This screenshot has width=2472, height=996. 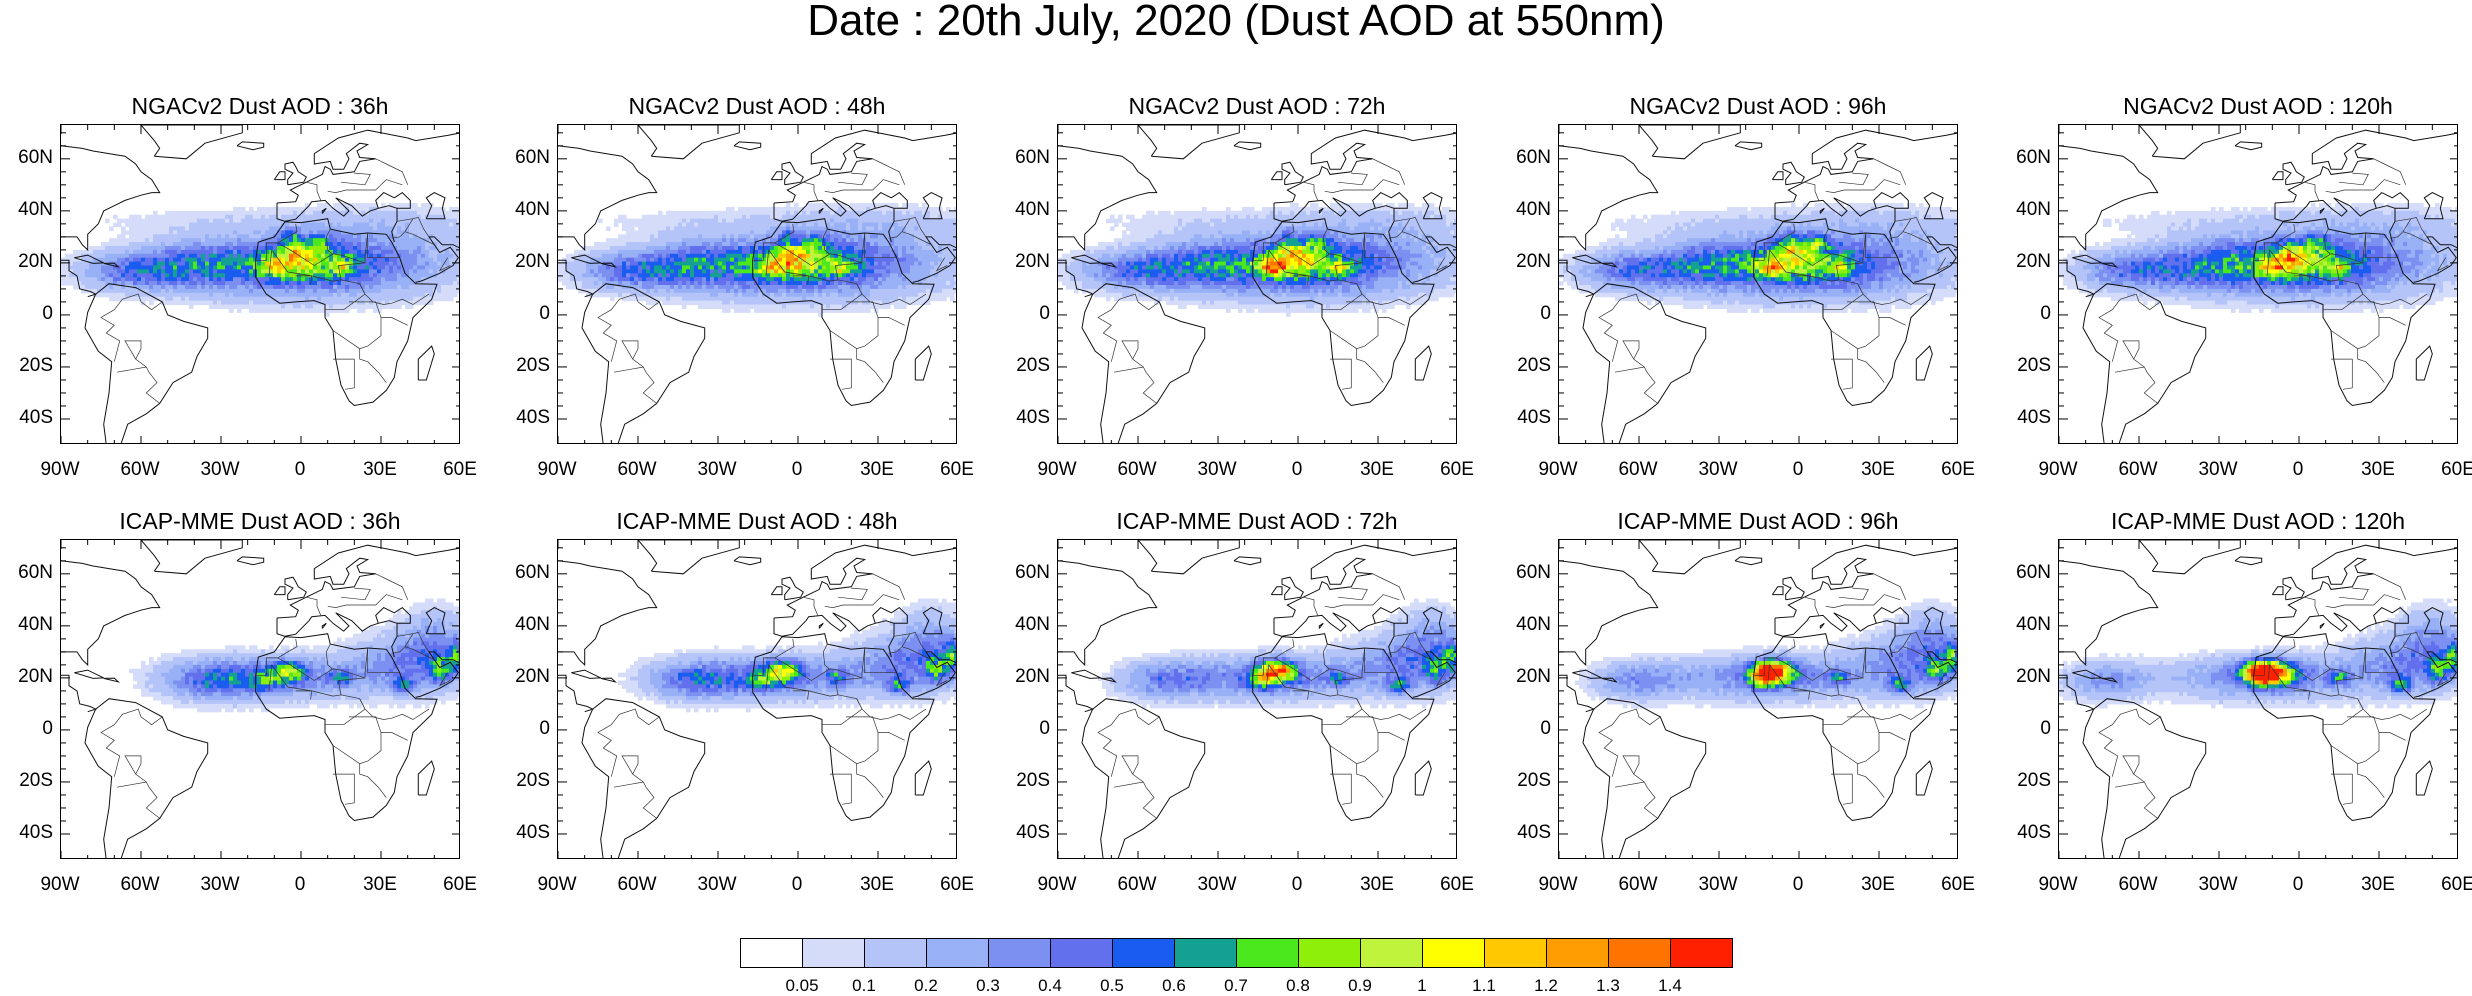 What do you see at coordinates (757, 106) in the screenshot?
I see `panel-title: NGACv2 Dust AOD : 48h` at bounding box center [757, 106].